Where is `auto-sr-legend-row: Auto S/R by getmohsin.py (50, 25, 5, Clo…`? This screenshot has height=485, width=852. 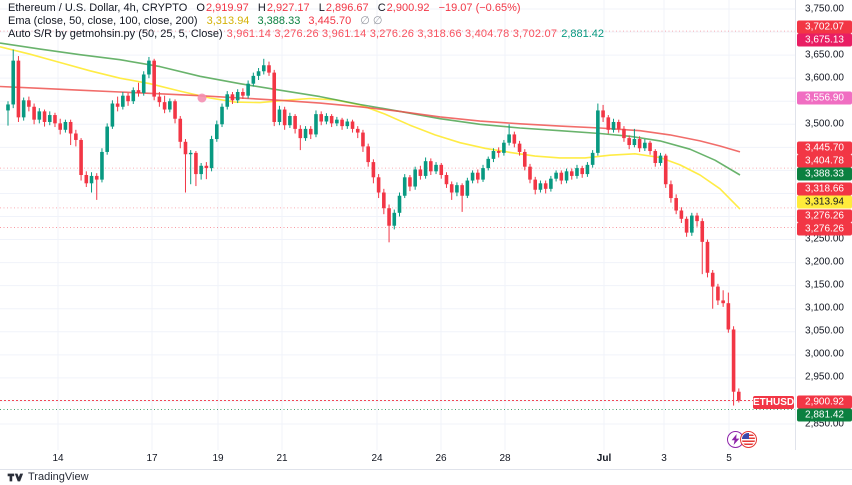 auto-sr-legend-row: Auto S/R by getmohsin.py (50, 25, 5, Clo… is located at coordinates (306, 34).